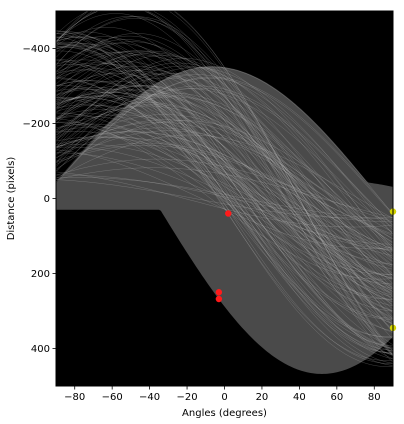  Describe the element at coordinates (40, 274) in the screenshot. I see `y-tick-label: 200` at that location.